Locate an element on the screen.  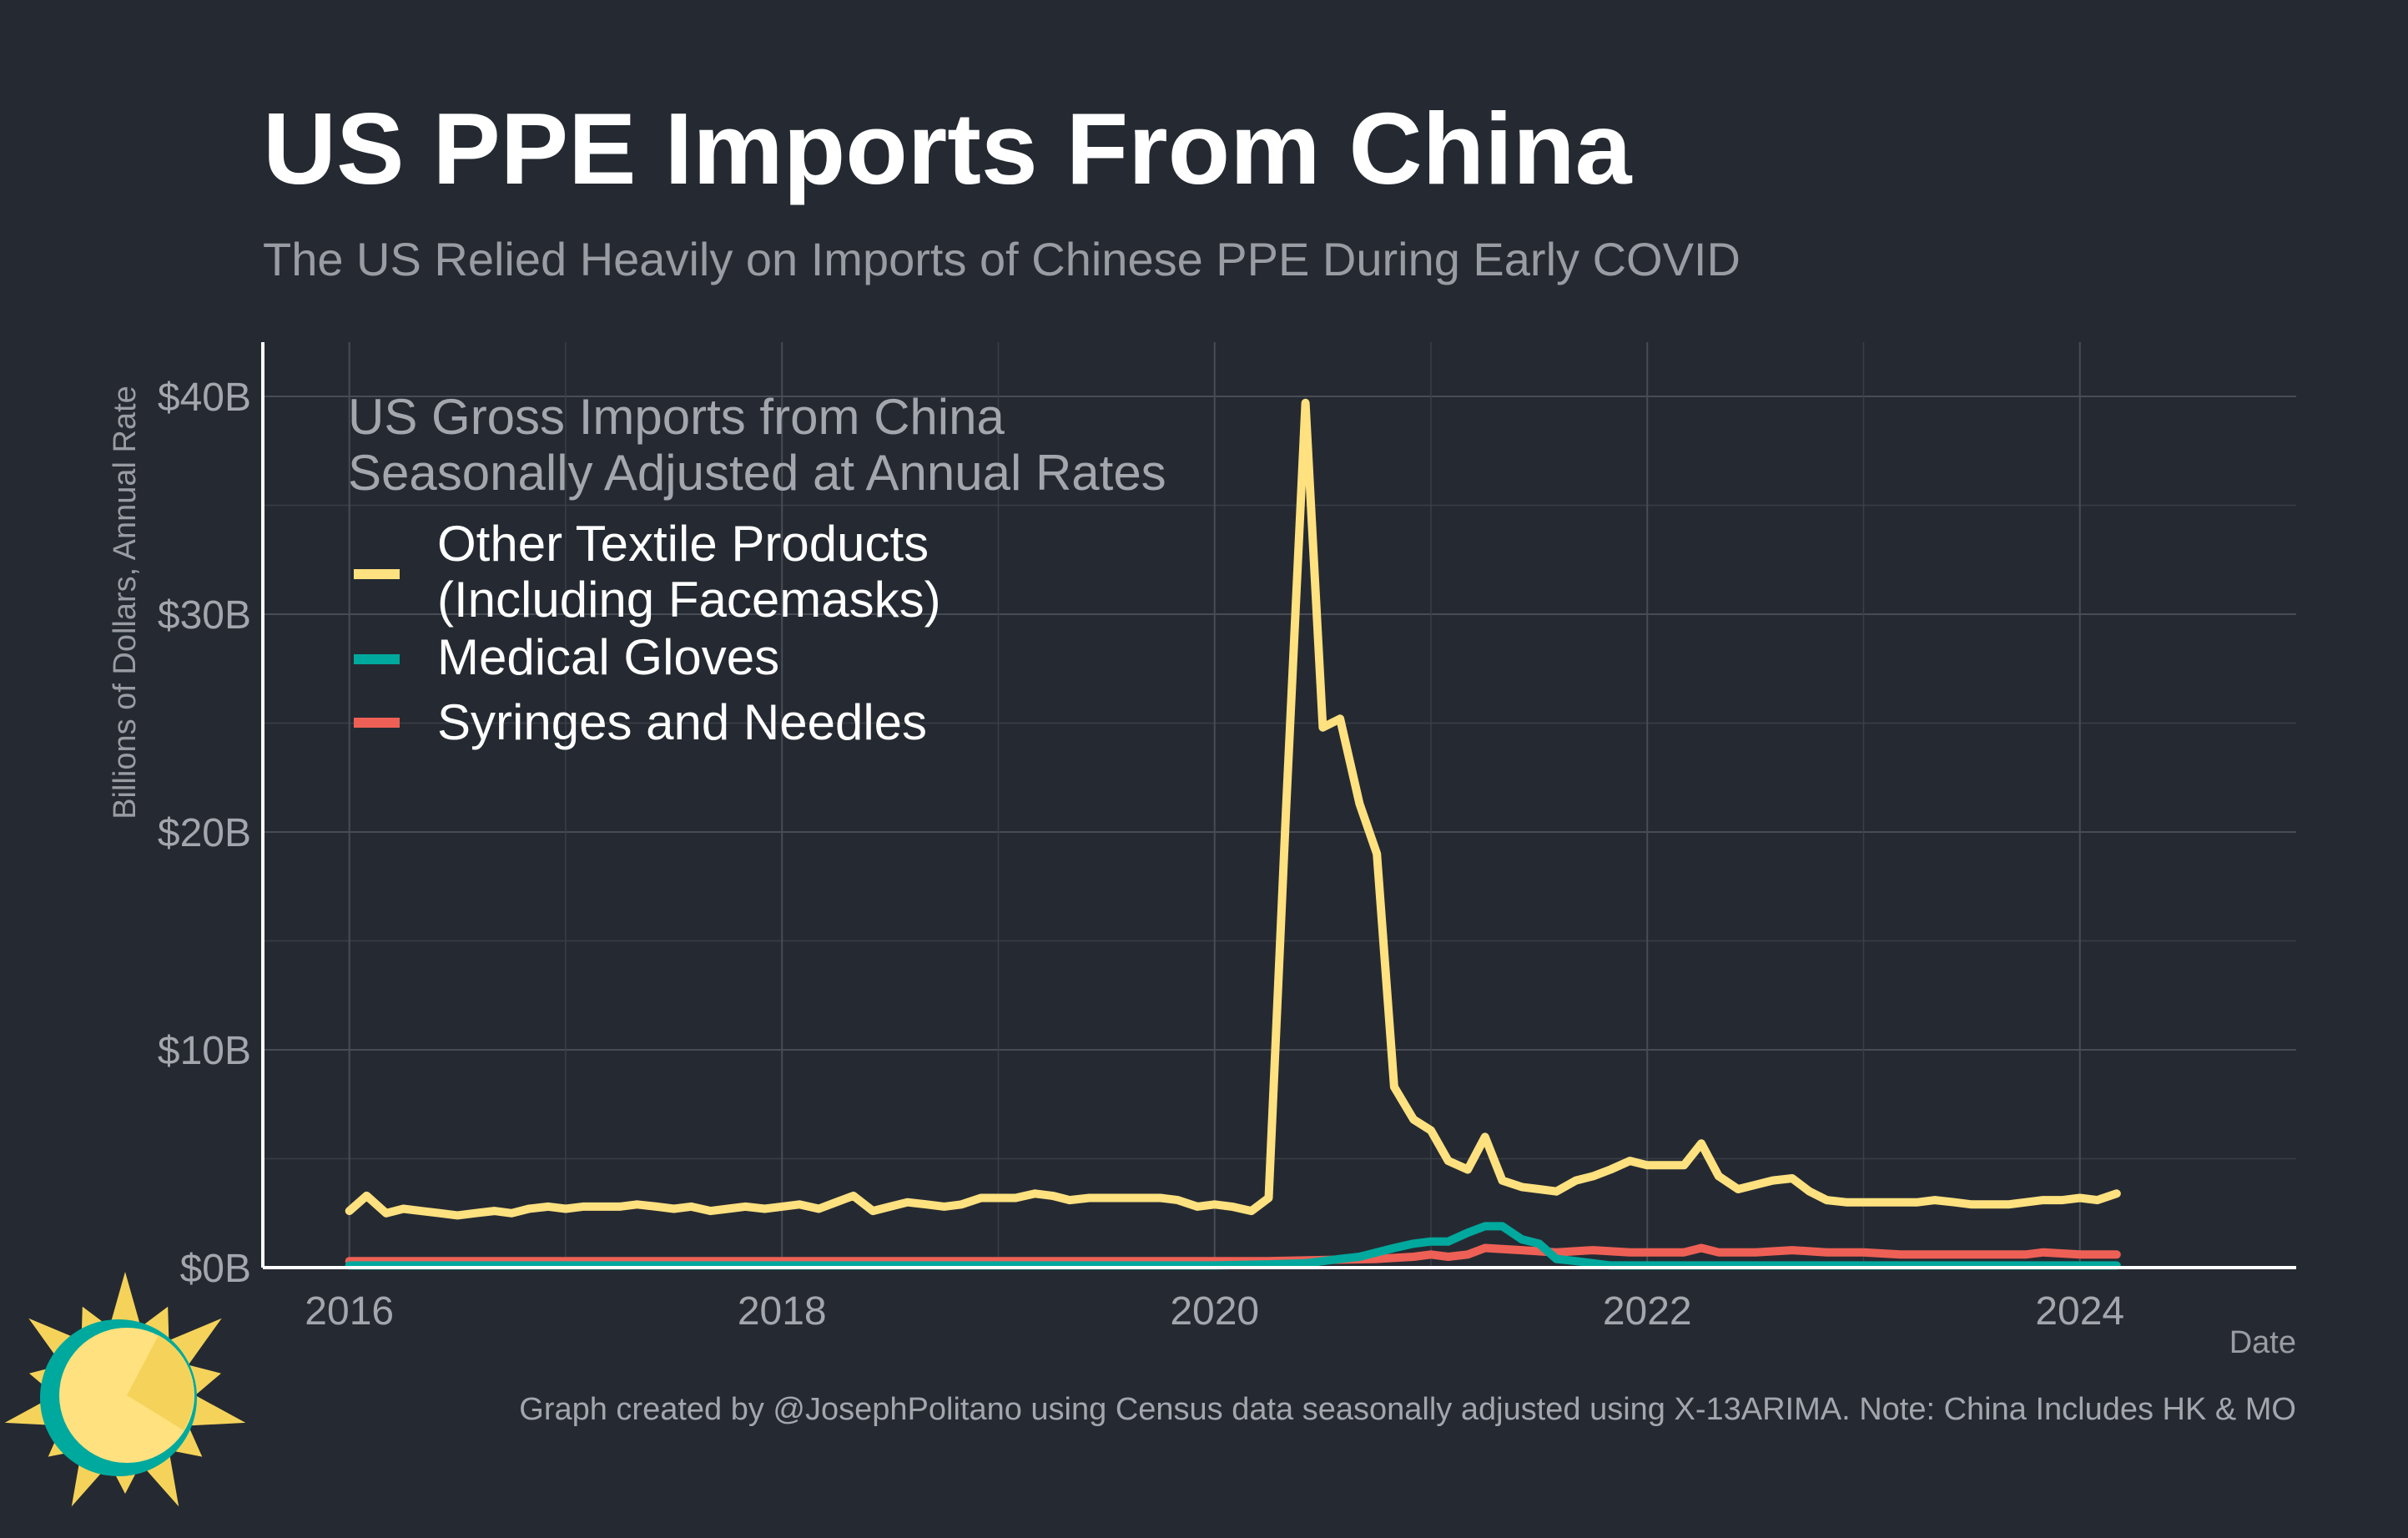
legend-label: Syringes and Needles is located at coordinates (682, 722).